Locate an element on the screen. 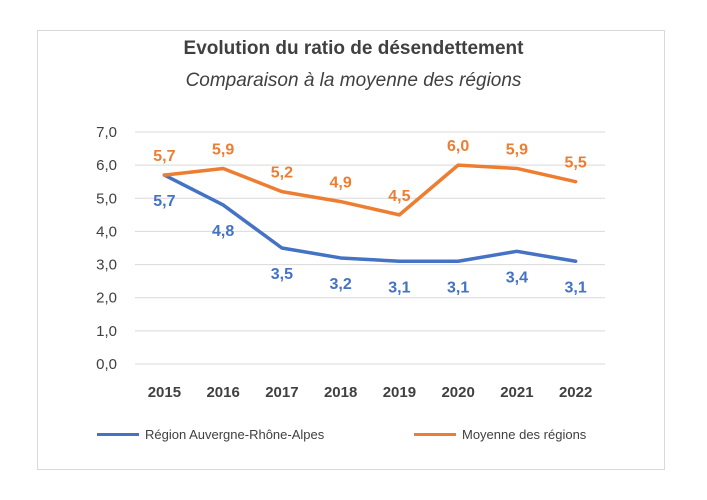 The width and height of the screenshot is (707, 500). data-label-series-1: 5,7 is located at coordinates (164, 156).